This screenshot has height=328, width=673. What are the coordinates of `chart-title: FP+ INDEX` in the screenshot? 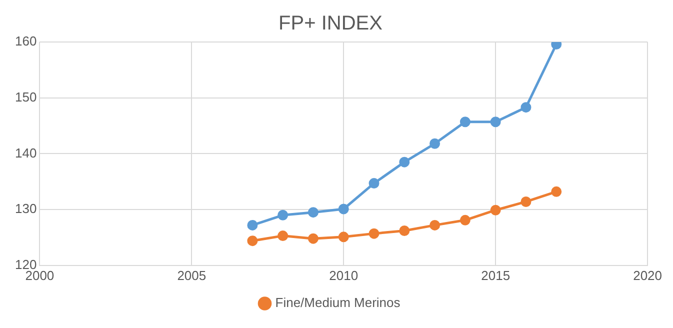 It's located at (330, 23).